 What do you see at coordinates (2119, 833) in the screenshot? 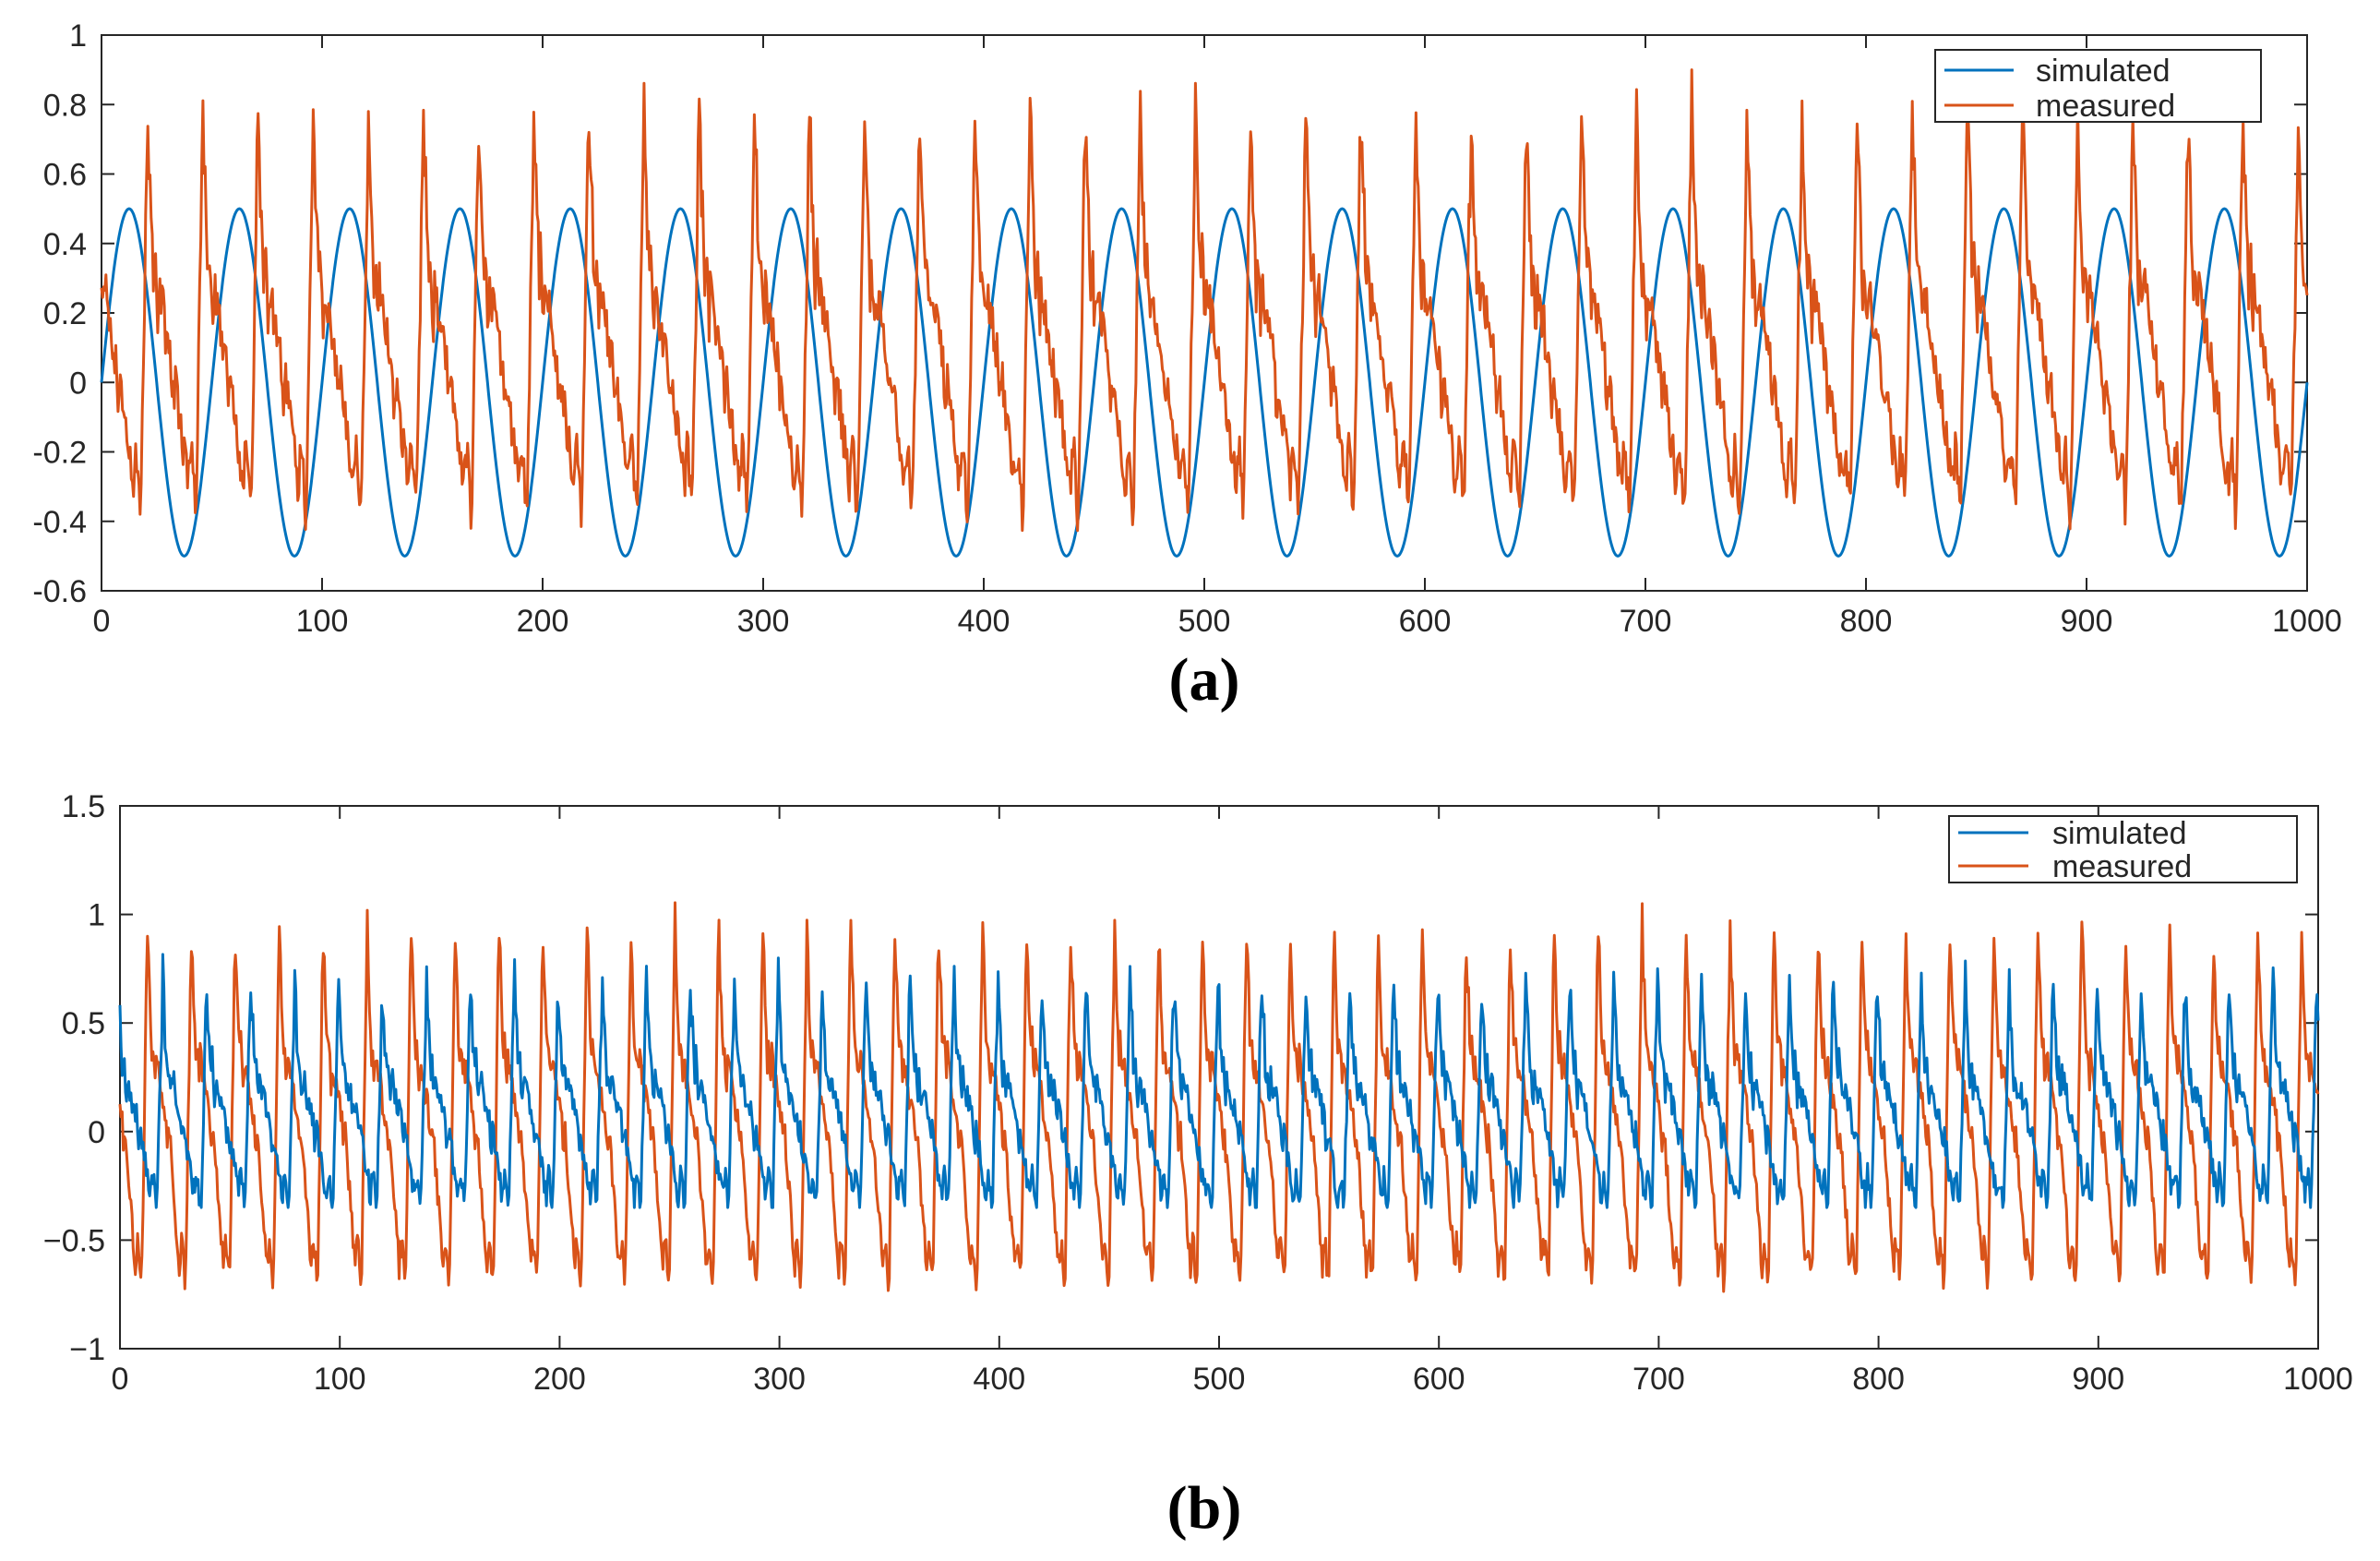
I see `legend-label-simulated-b: simulated` at bounding box center [2119, 833].